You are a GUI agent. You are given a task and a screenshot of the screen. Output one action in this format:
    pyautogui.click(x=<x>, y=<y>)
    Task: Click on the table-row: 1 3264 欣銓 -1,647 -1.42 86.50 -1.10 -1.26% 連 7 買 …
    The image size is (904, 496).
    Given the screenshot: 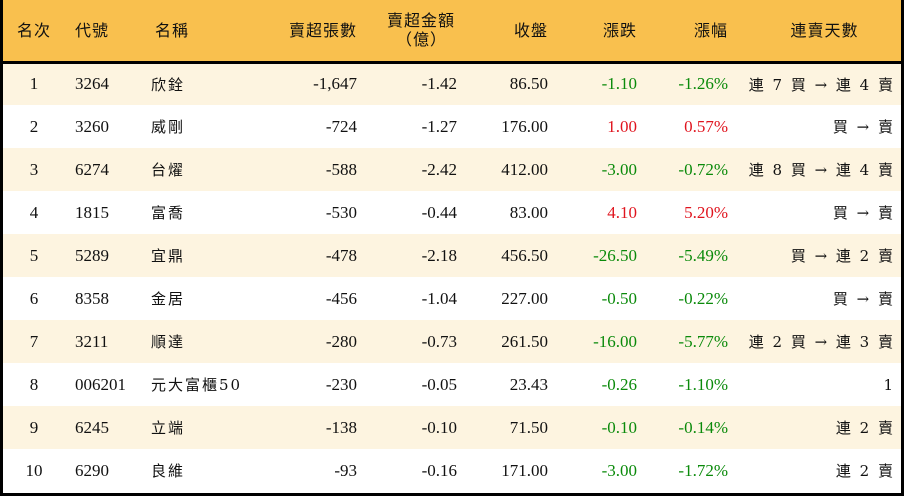 What is the action you would take?
    pyautogui.click(x=452, y=83)
    